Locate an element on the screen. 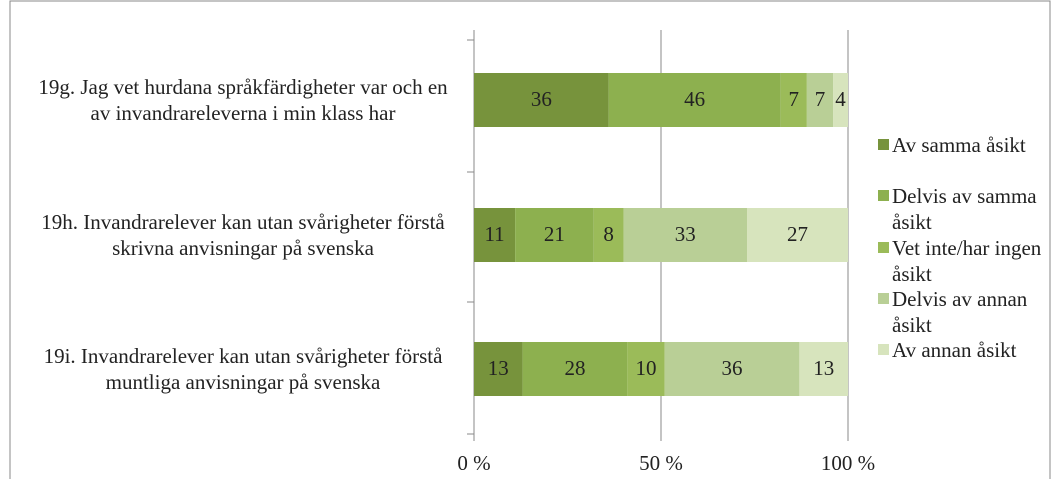  data-label: 33 is located at coordinates (685, 234).